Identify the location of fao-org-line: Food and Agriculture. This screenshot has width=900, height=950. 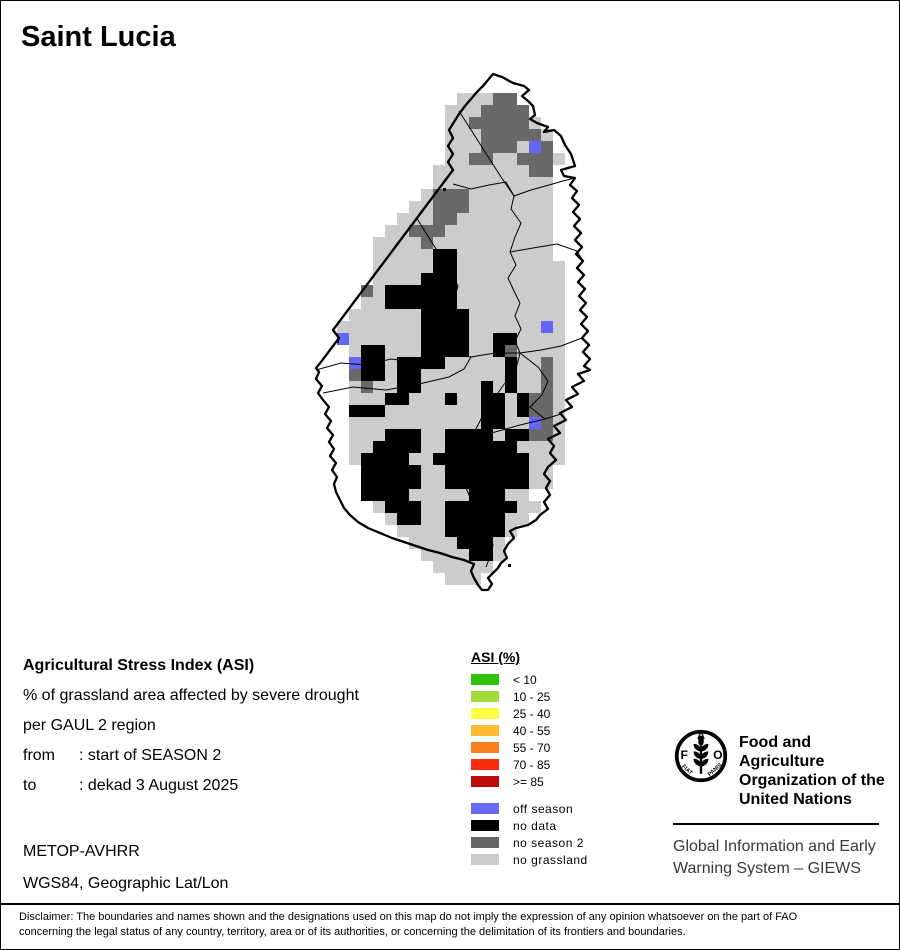
(782, 752).